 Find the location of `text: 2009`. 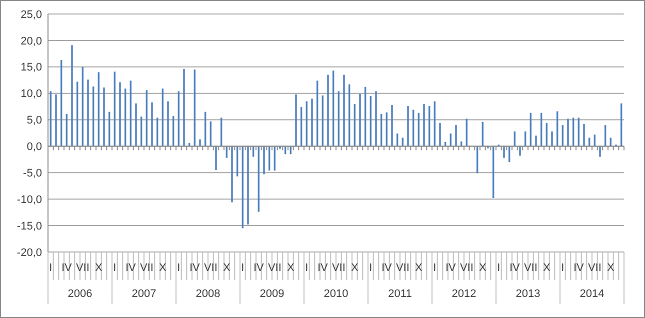

text: 2009 is located at coordinates (272, 294).